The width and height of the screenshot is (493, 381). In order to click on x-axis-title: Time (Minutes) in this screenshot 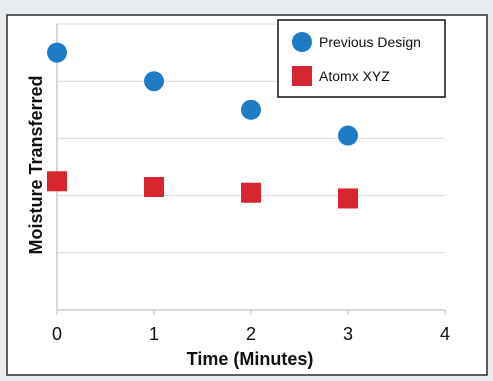, I will do `click(250, 359)`.